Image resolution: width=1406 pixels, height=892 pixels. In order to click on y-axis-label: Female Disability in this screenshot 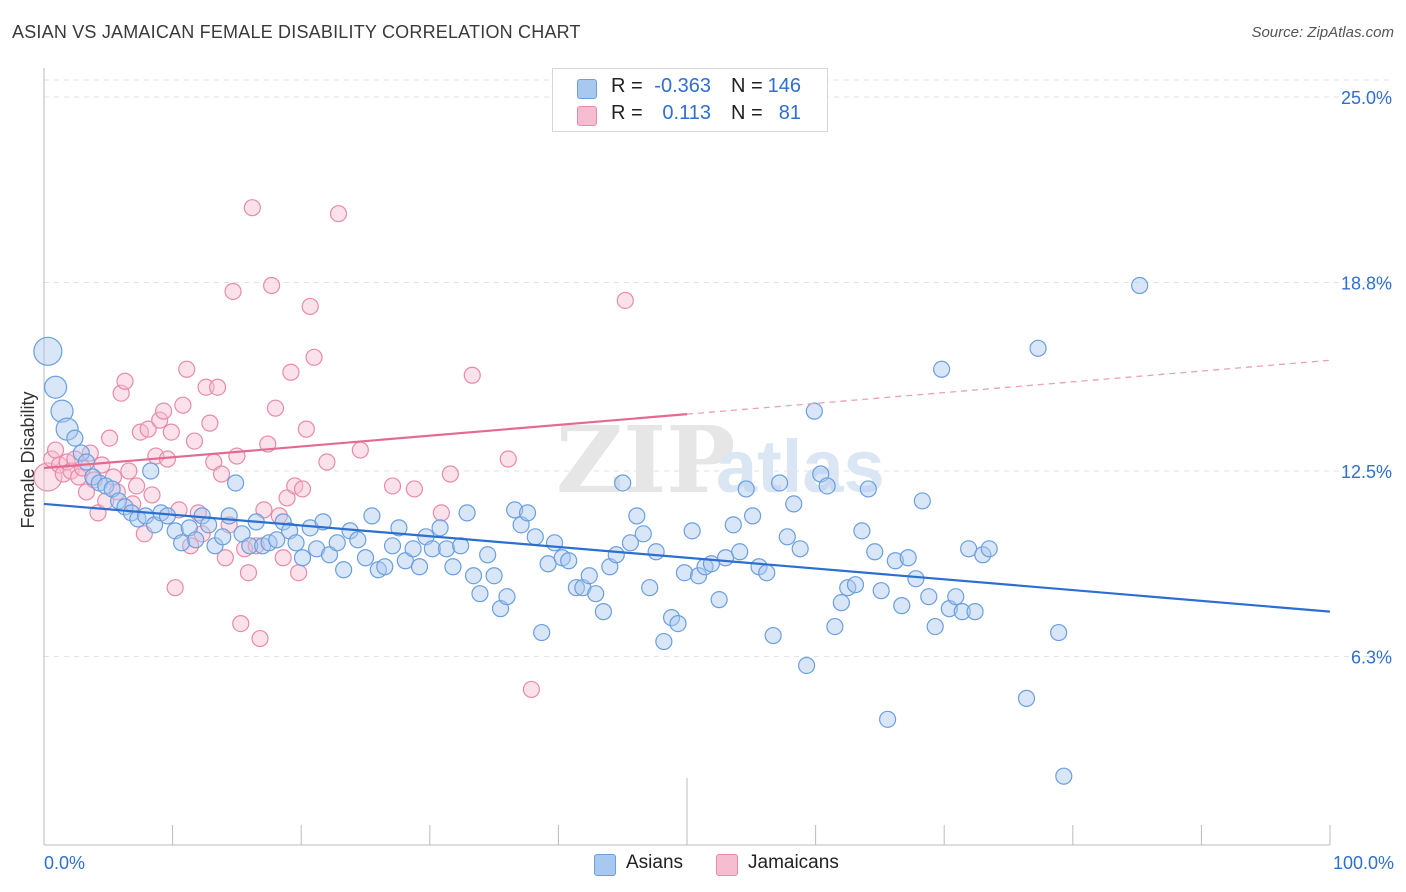, I will do `click(28, 459)`.